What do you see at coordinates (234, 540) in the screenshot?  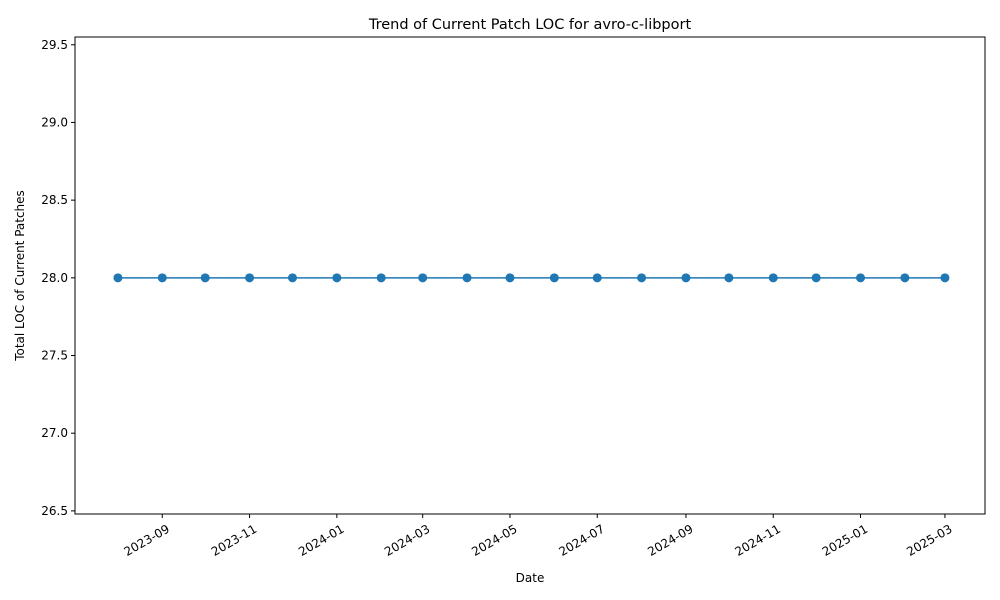 I see `x-tick-label: 2023-11` at bounding box center [234, 540].